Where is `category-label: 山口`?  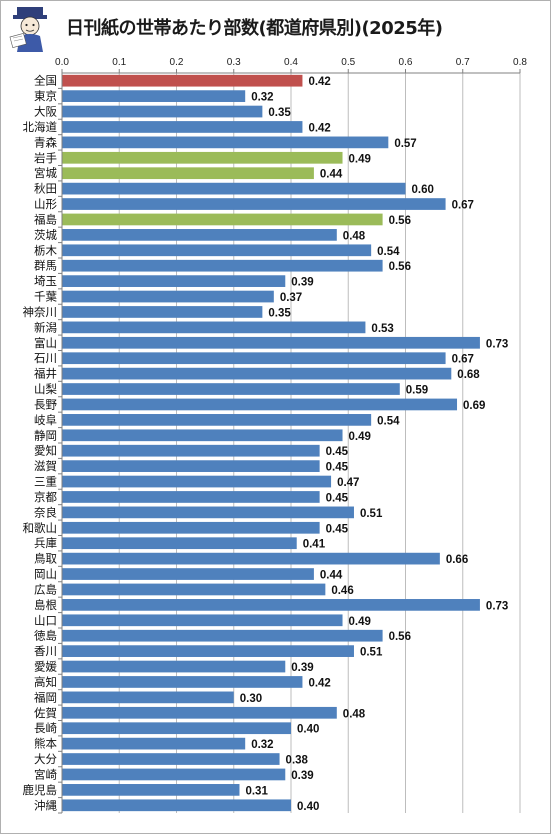 category-label: 山口 is located at coordinates (45, 620).